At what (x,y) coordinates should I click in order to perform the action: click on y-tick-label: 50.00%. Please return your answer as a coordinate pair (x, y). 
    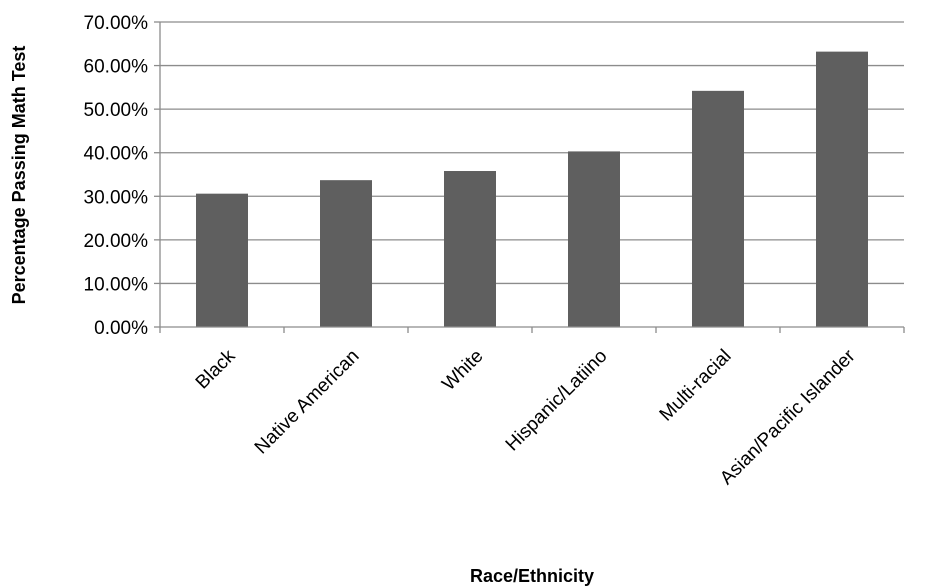
    Looking at the image, I should click on (116, 110).